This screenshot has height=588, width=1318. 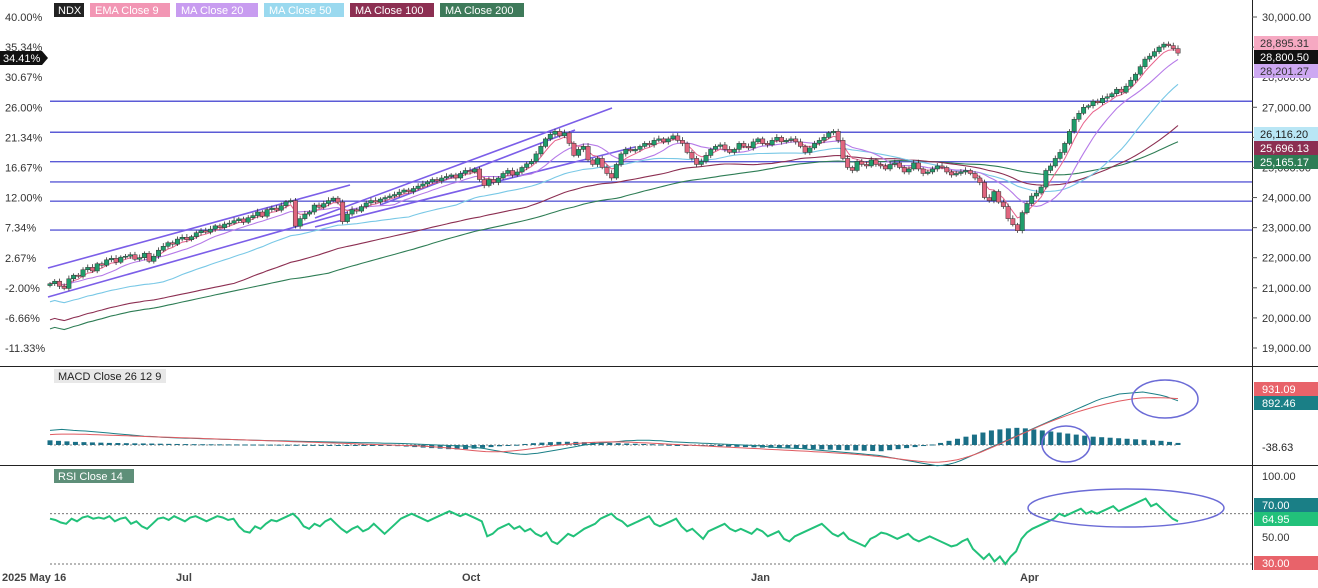 I want to click on macd-labels: MACD Close 26 12 9 931.09 892.46 -38.63, so click(x=686, y=411).